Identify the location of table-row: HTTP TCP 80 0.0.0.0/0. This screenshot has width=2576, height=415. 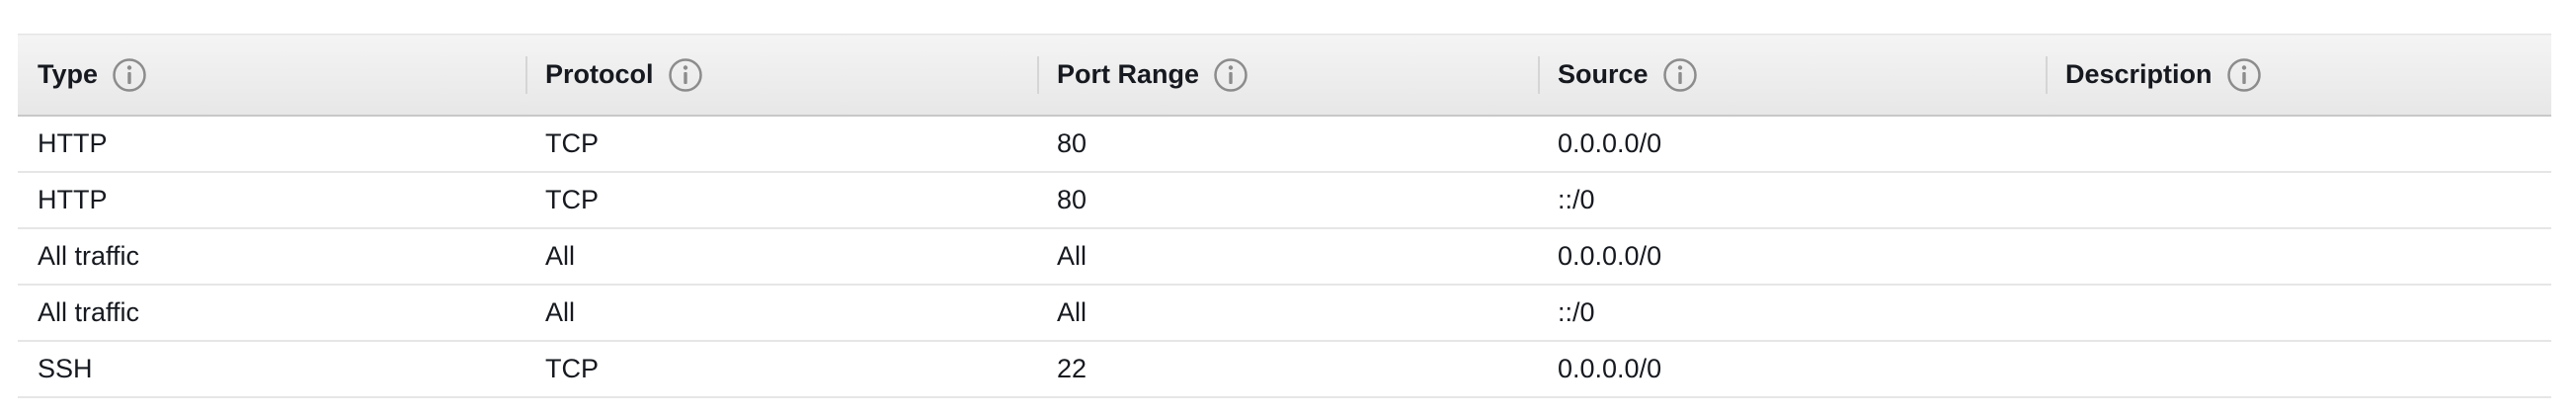
(1284, 144).